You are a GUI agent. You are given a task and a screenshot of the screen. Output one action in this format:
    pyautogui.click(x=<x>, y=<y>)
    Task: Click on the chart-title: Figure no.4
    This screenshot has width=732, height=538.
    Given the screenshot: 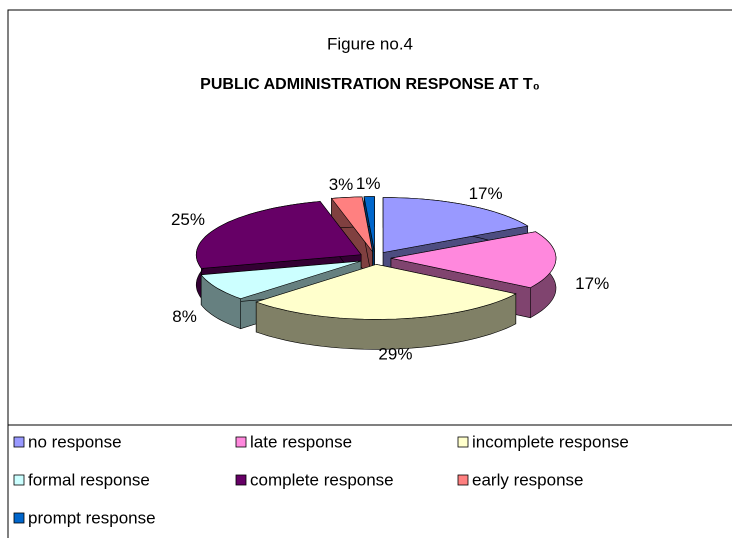 What is the action you would take?
    pyautogui.click(x=370, y=43)
    